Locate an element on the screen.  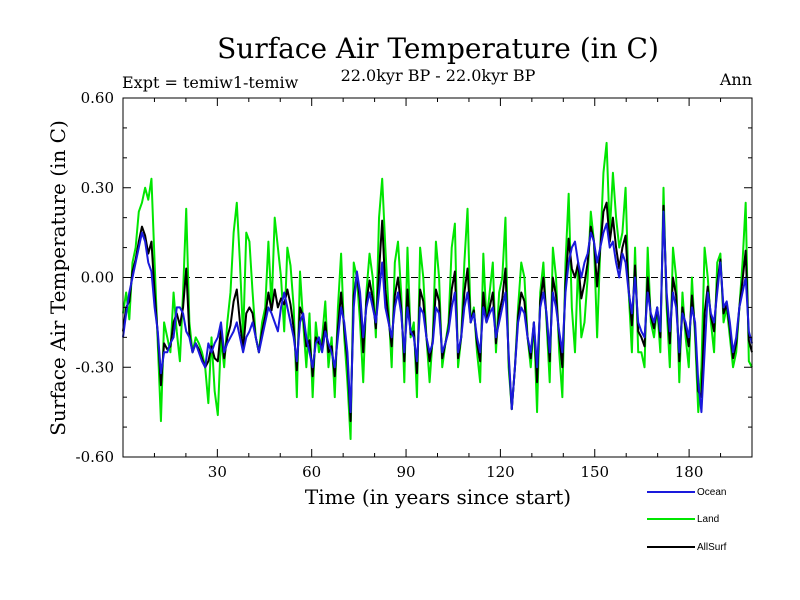
x-tick-label: 150 is located at coordinates (594, 472).